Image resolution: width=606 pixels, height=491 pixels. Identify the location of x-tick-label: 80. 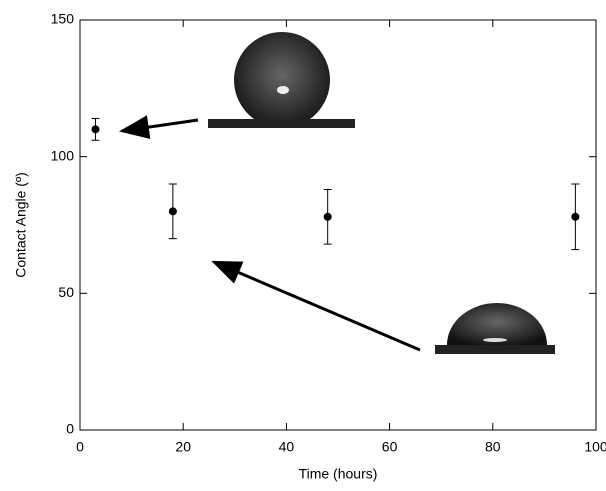
(493, 447).